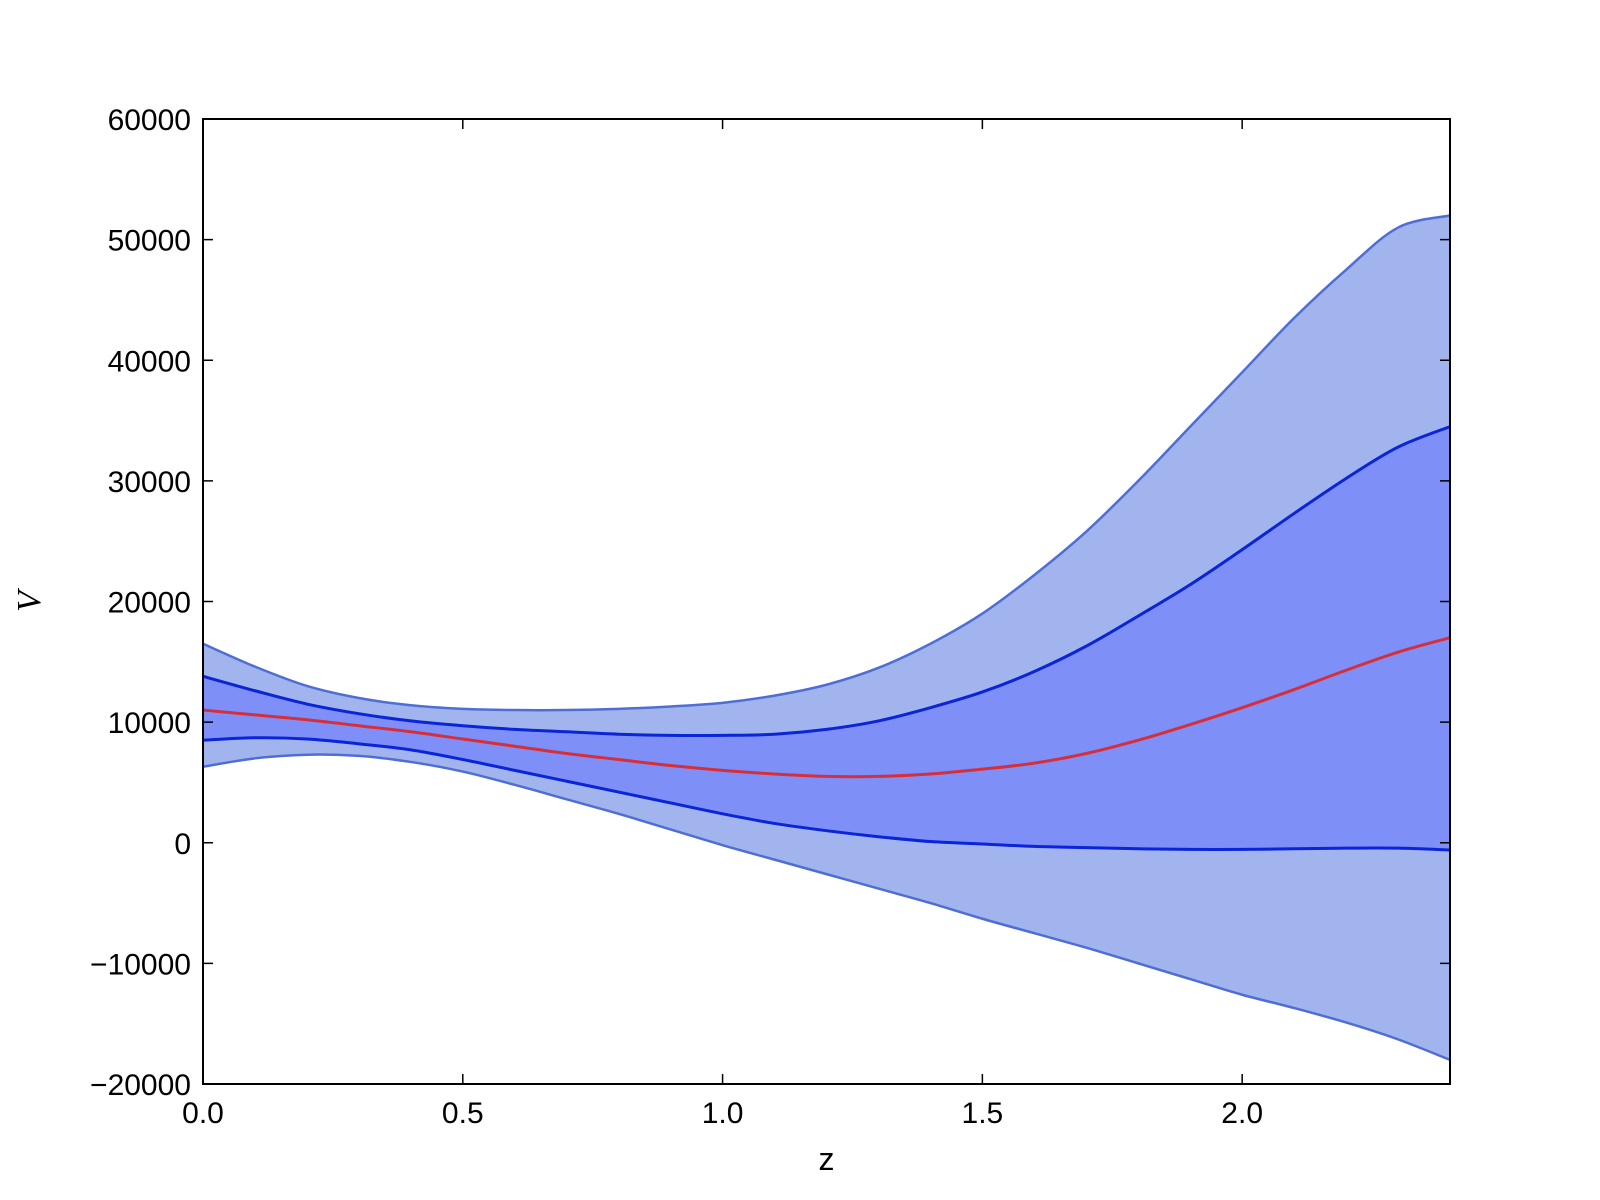 The width and height of the screenshot is (1600, 1200). Describe the element at coordinates (826, 707) in the screenshot. I see `median-line` at that location.